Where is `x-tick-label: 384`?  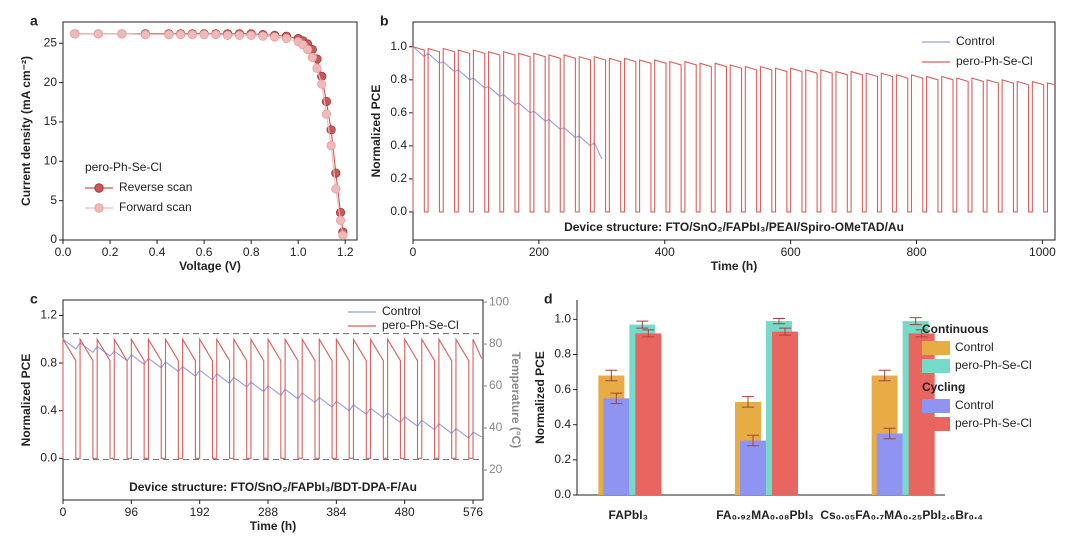
x-tick-label: 384 is located at coordinates (336, 512).